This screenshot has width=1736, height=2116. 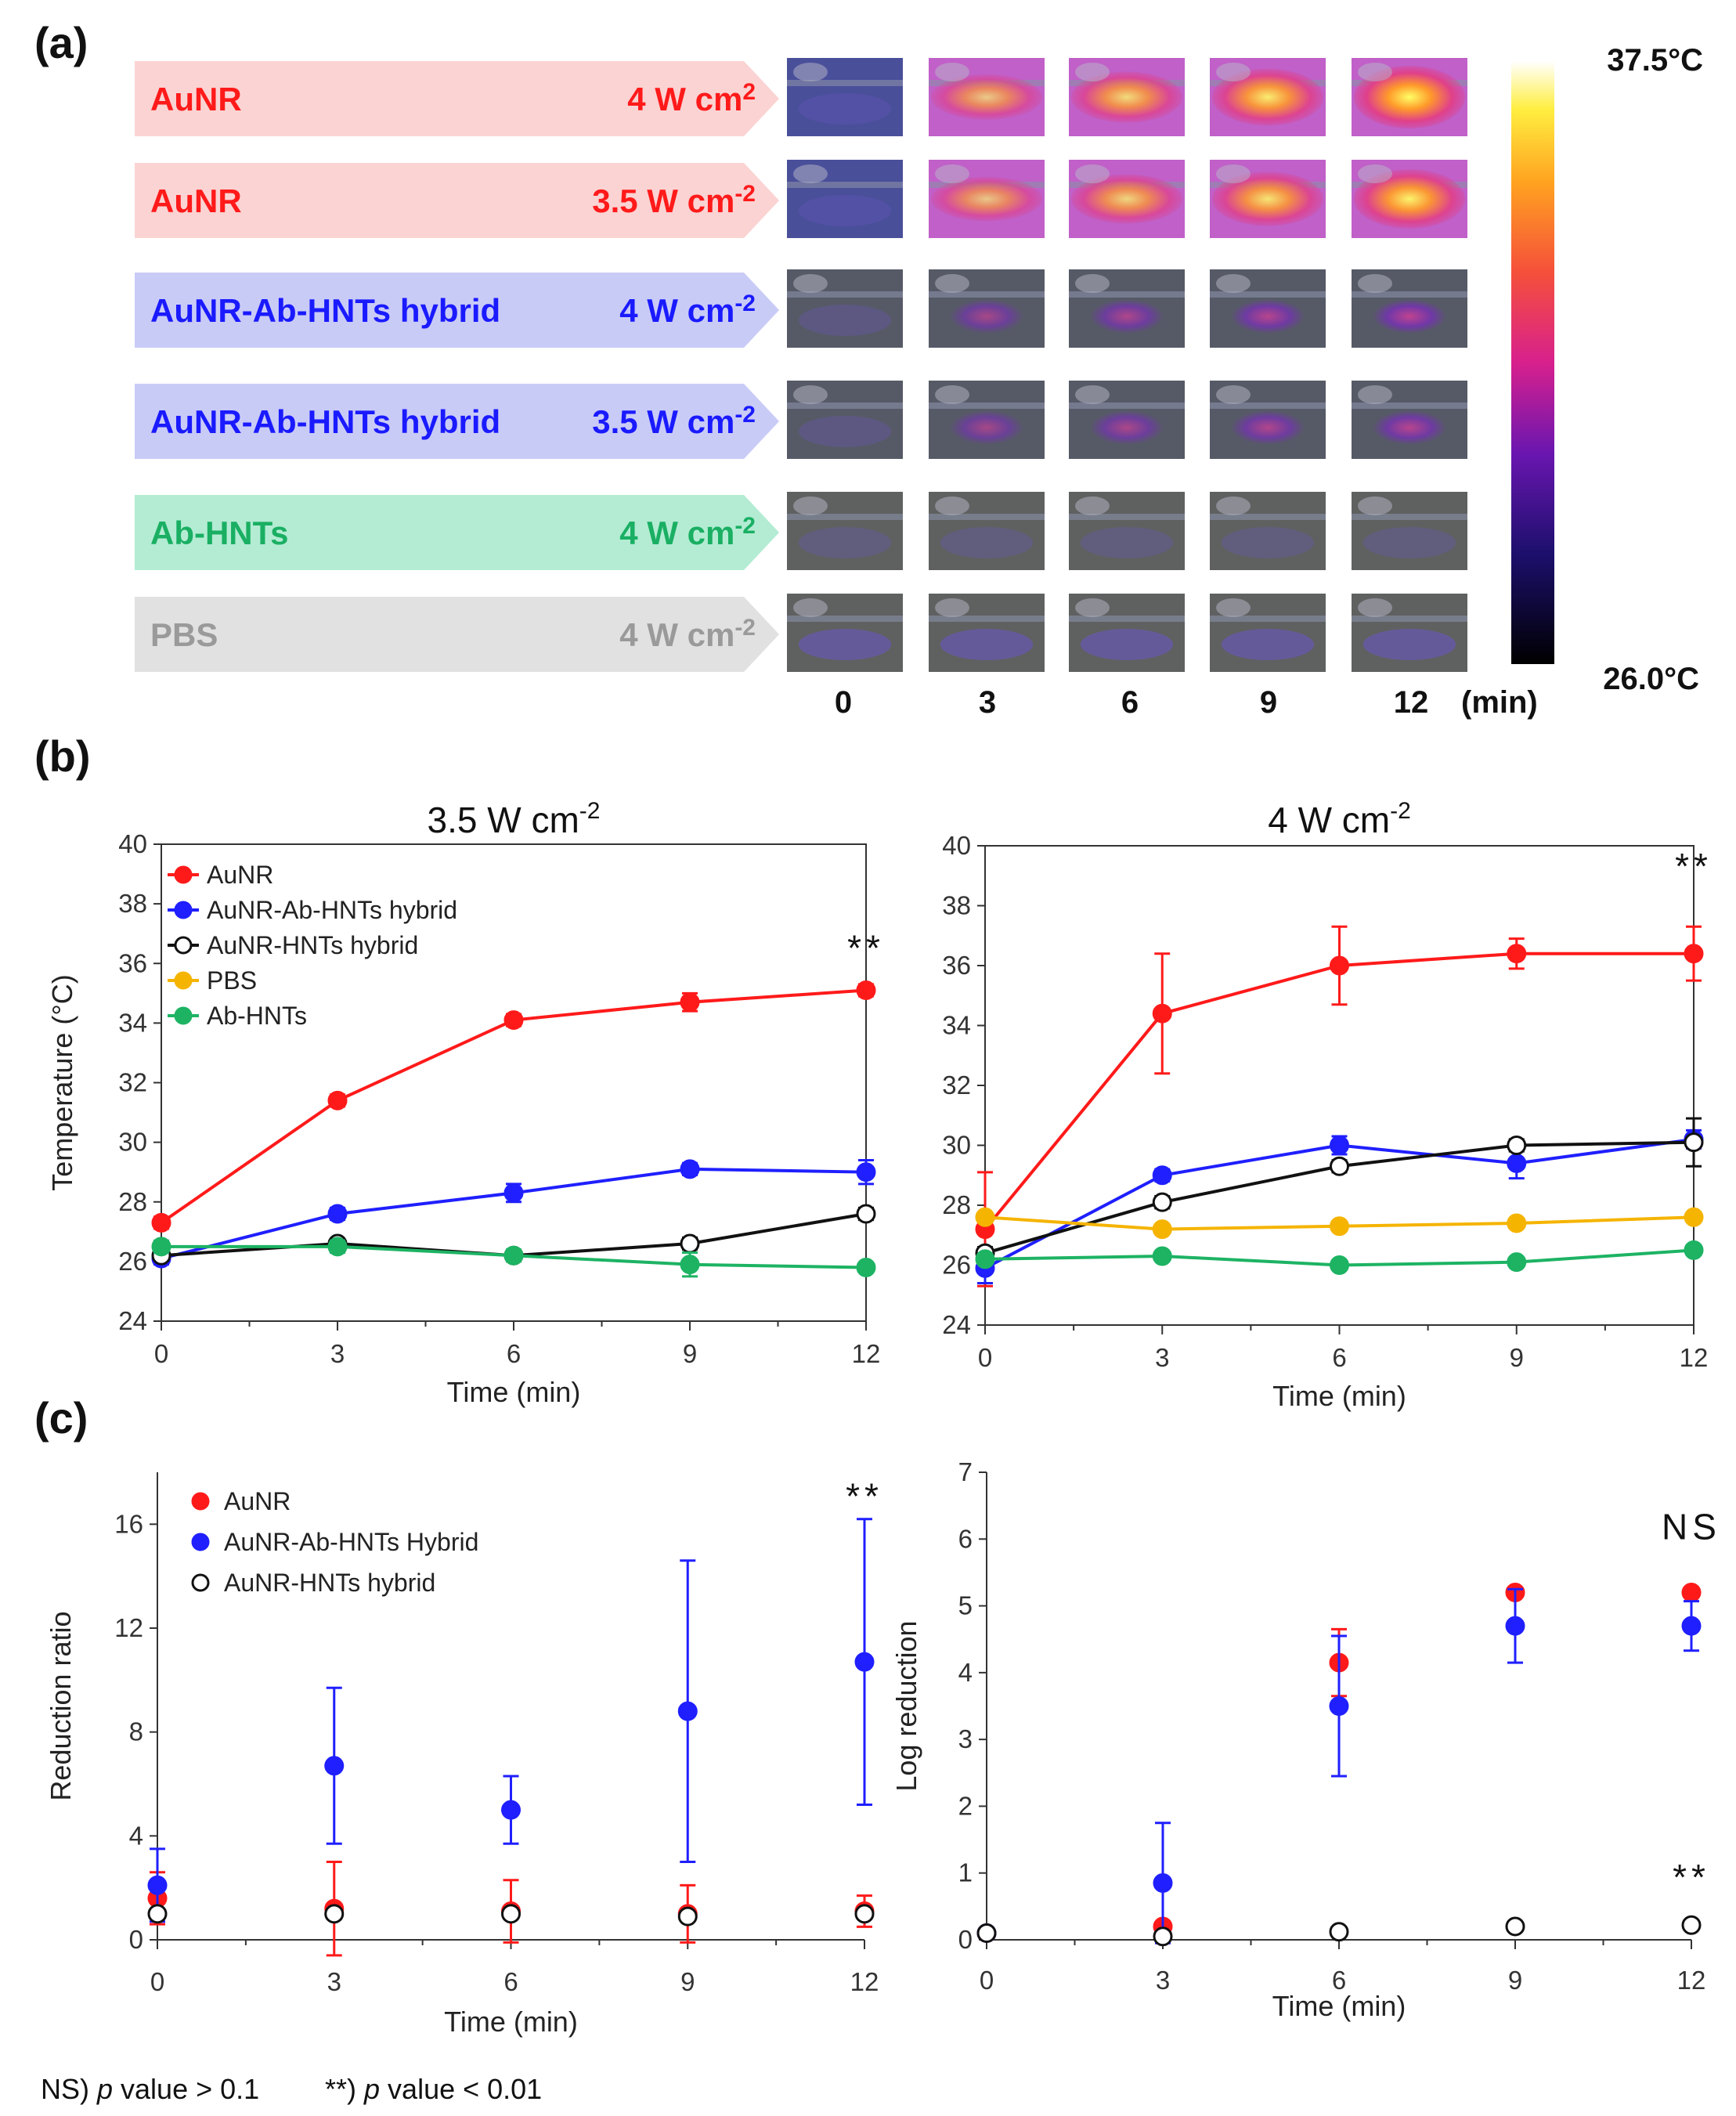 I want to click on y-tick-label: 6, so click(x=965, y=1538).